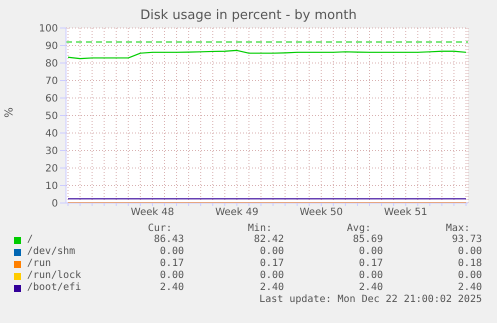 The width and height of the screenshot is (497, 323). Describe the element at coordinates (51, 251) in the screenshot. I see `legend-label: /dev/shm` at that location.